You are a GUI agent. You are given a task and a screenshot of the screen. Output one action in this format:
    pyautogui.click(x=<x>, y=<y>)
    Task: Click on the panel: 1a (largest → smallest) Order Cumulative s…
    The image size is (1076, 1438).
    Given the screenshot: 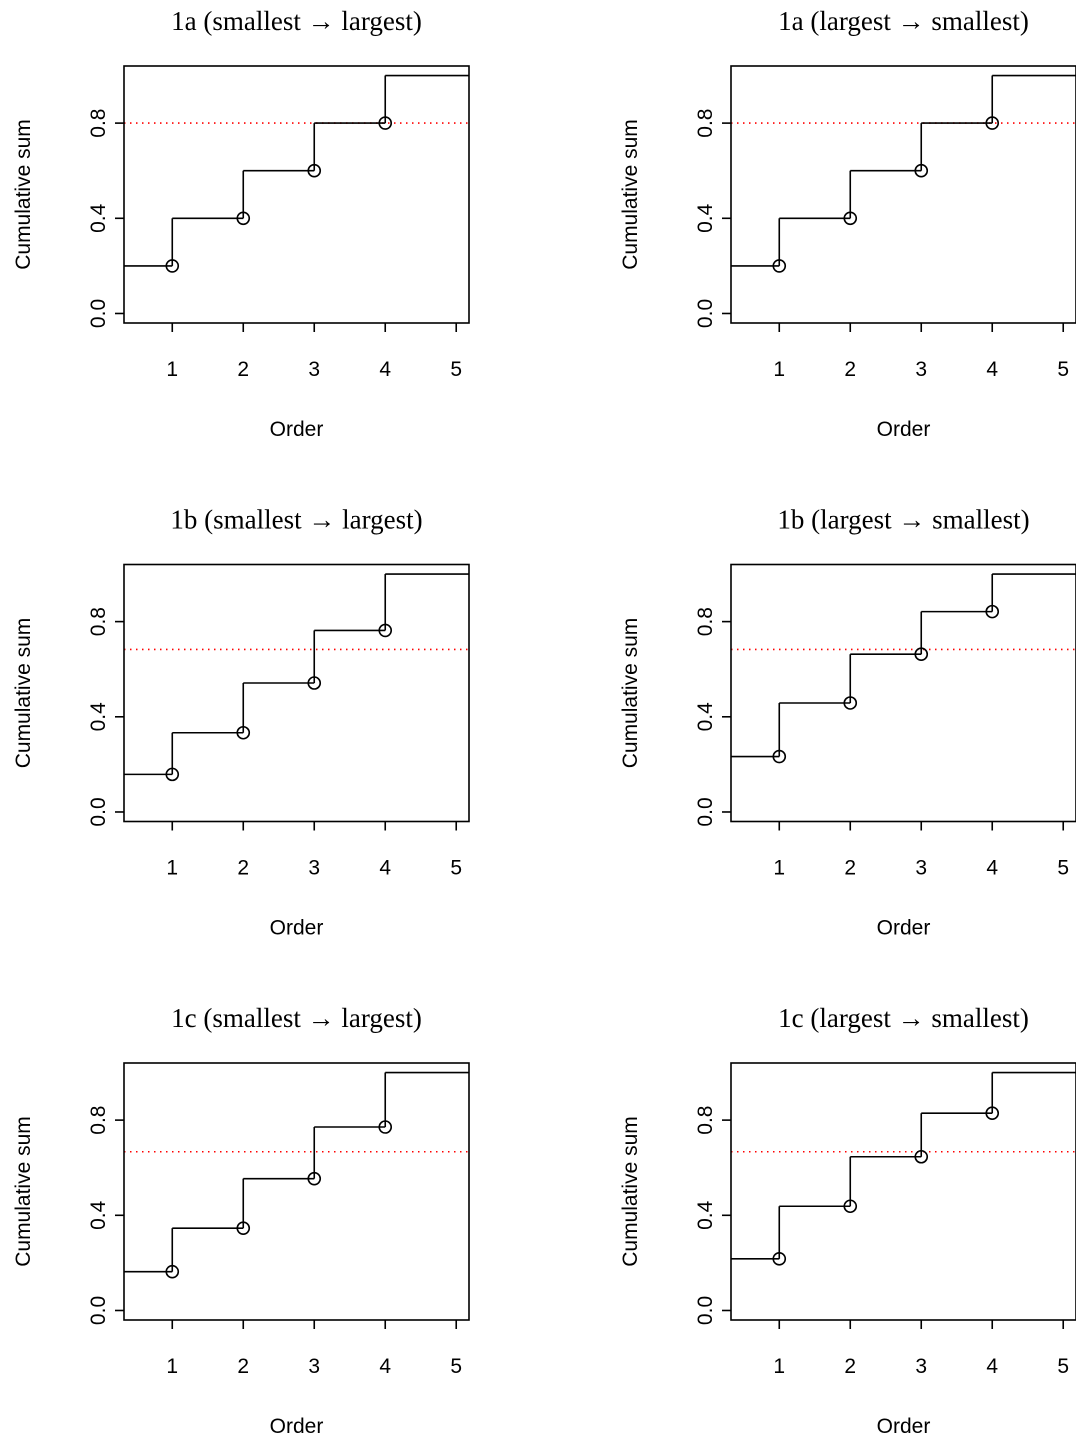 What is the action you would take?
    pyautogui.click(x=847, y=223)
    